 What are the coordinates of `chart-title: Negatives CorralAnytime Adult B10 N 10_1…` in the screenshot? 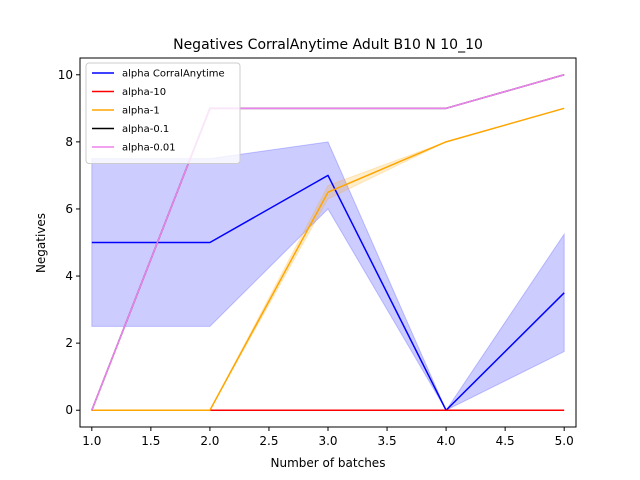 It's located at (328, 45).